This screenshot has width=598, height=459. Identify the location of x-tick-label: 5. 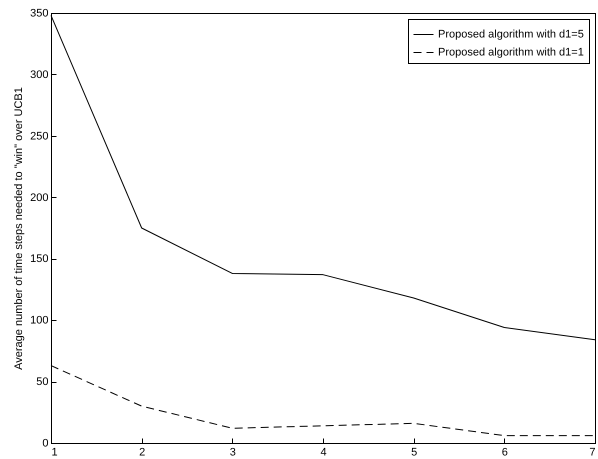
(414, 452).